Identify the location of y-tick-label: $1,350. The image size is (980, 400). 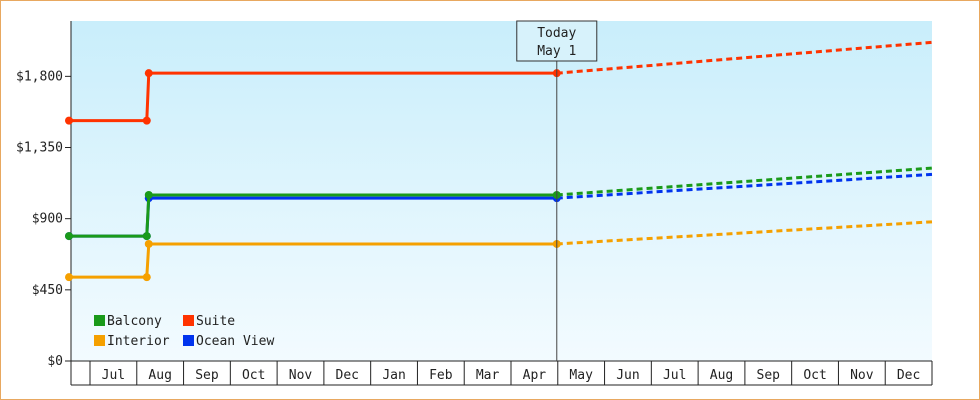
(39, 148).